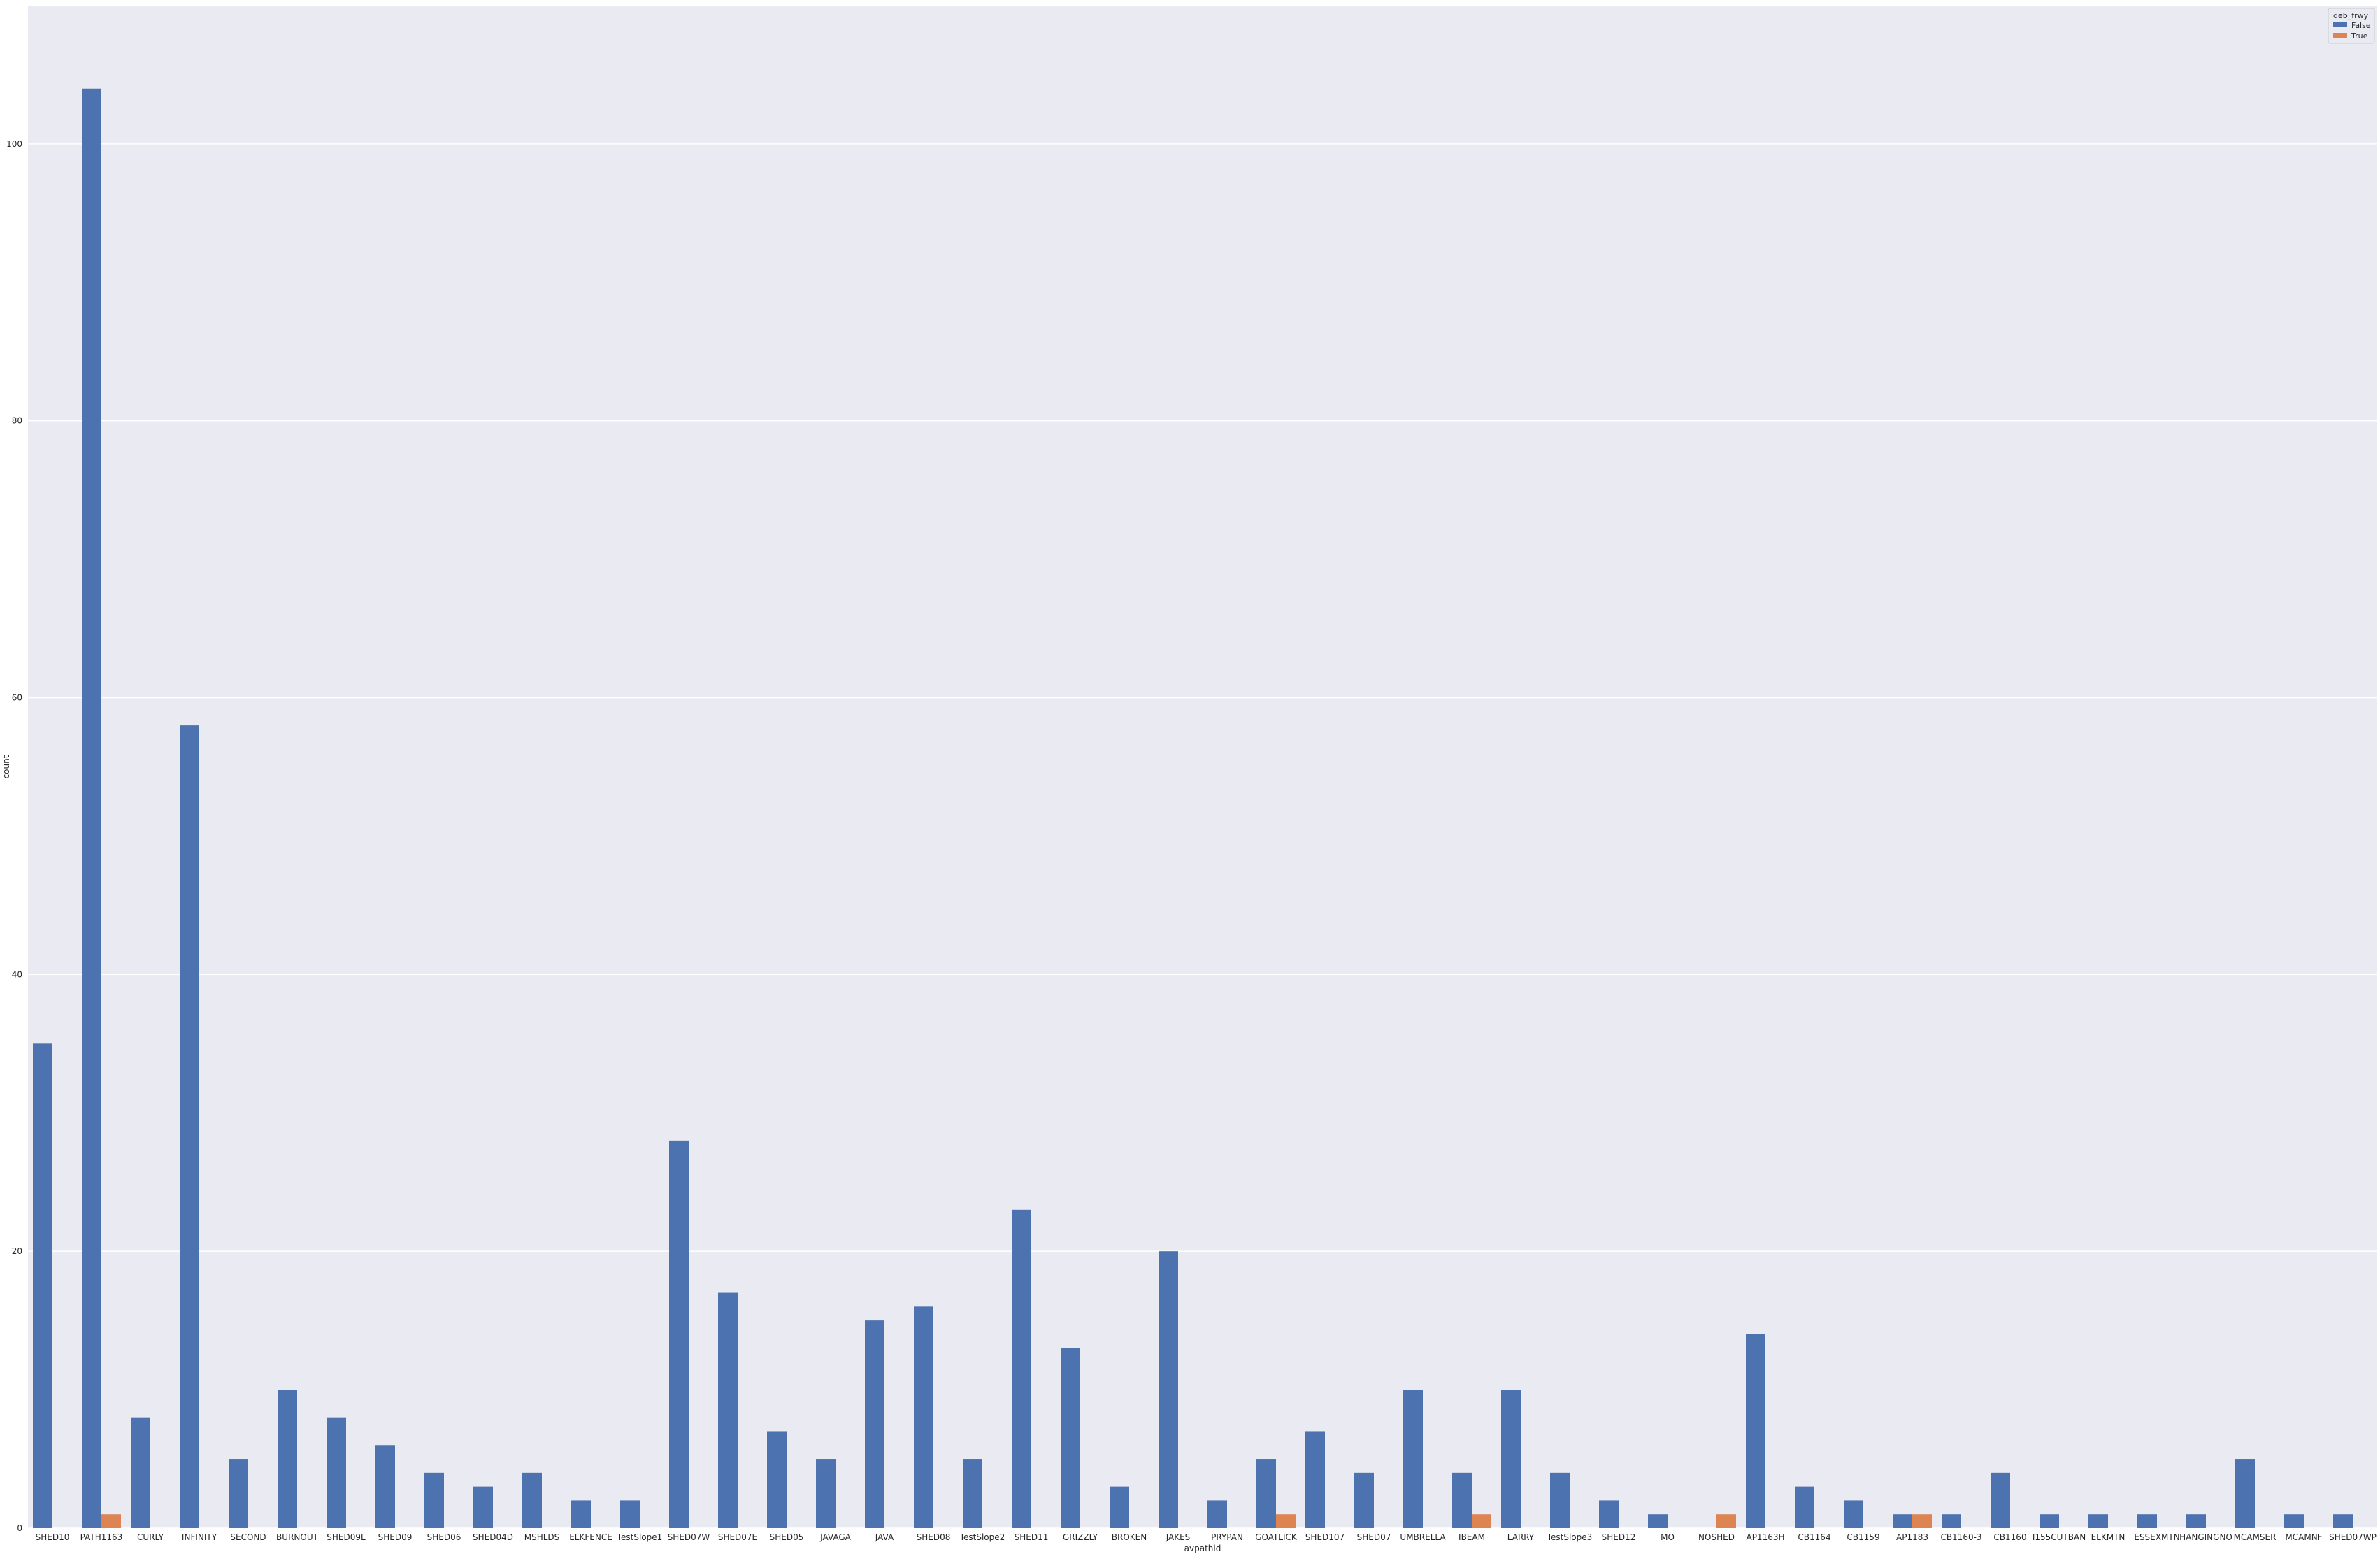 The height and width of the screenshot is (1554, 2380). What do you see at coordinates (1080, 1537) in the screenshot?
I see `x-tick-label: GRIZZLY` at bounding box center [1080, 1537].